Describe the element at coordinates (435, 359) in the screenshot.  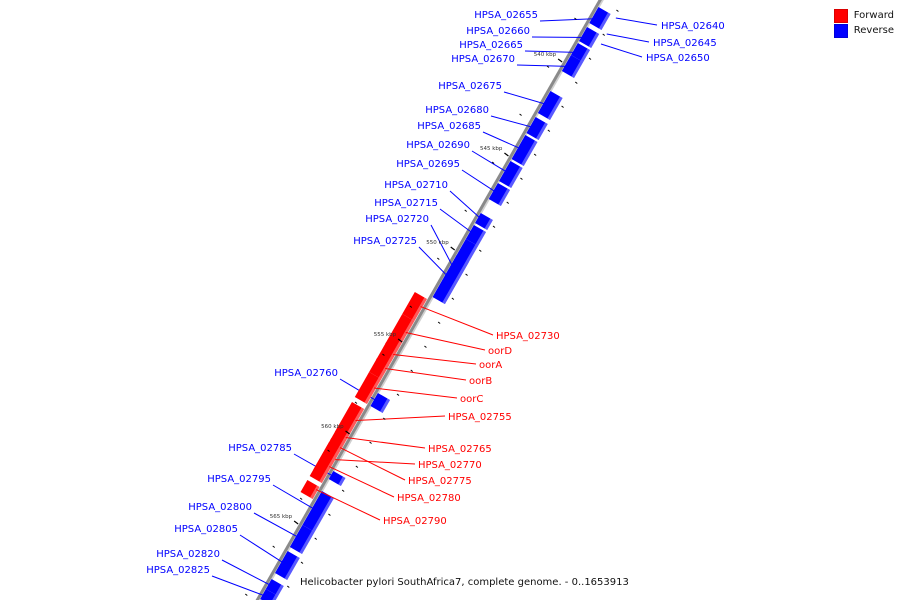
I see `leader-oora` at that location.